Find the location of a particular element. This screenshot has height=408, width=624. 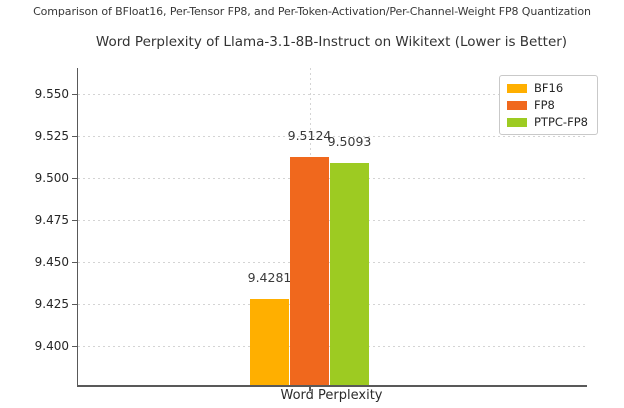

x-tick-mark is located at coordinates (310, 389).